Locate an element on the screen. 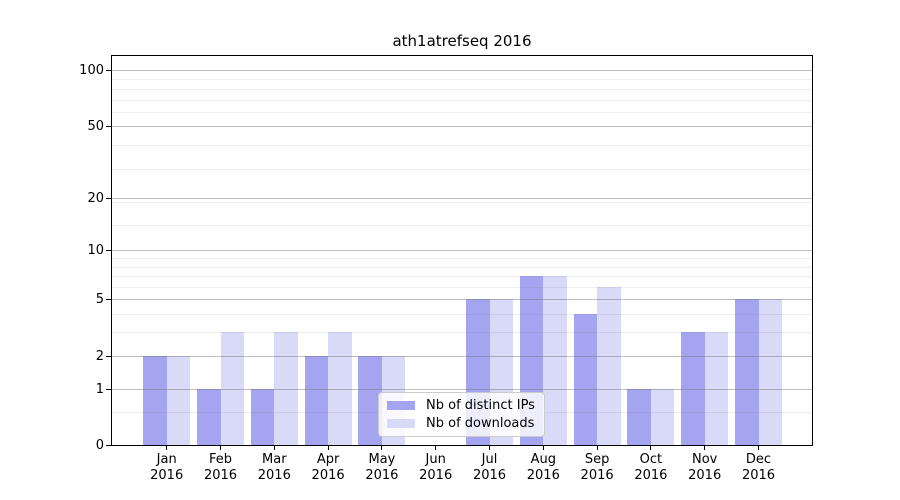 The width and height of the screenshot is (900, 500). legend-label-downloads: Nb of downloads is located at coordinates (480, 423).